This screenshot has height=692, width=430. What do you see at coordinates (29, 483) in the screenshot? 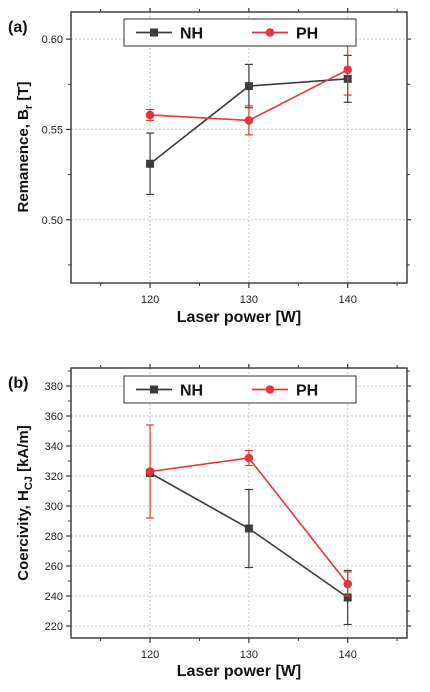
I see `y-axis-label-subscript: CJ` at bounding box center [29, 483].